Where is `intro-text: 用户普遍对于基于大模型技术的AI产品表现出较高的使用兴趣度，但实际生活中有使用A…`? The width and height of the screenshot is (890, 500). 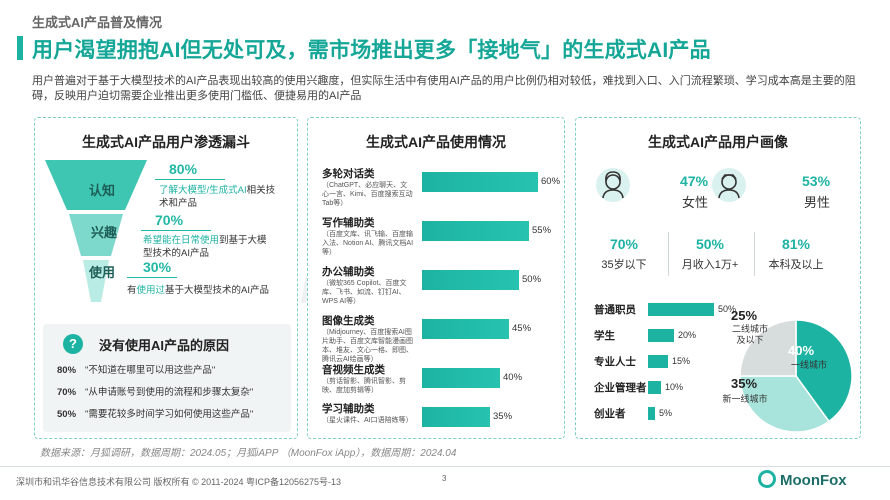
intro-text: 用户普遍对于基于大模型技术的AI产品表现出较高的使用兴趣度，但实际生活中有使用A… is located at coordinates (444, 88).